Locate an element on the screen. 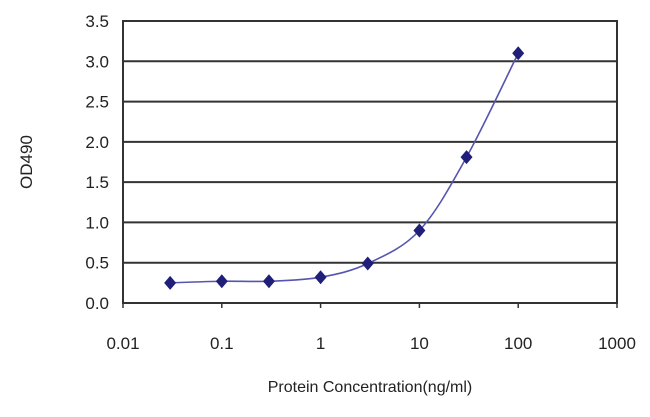  y-tick-label: 2.0 is located at coordinates (97, 142).